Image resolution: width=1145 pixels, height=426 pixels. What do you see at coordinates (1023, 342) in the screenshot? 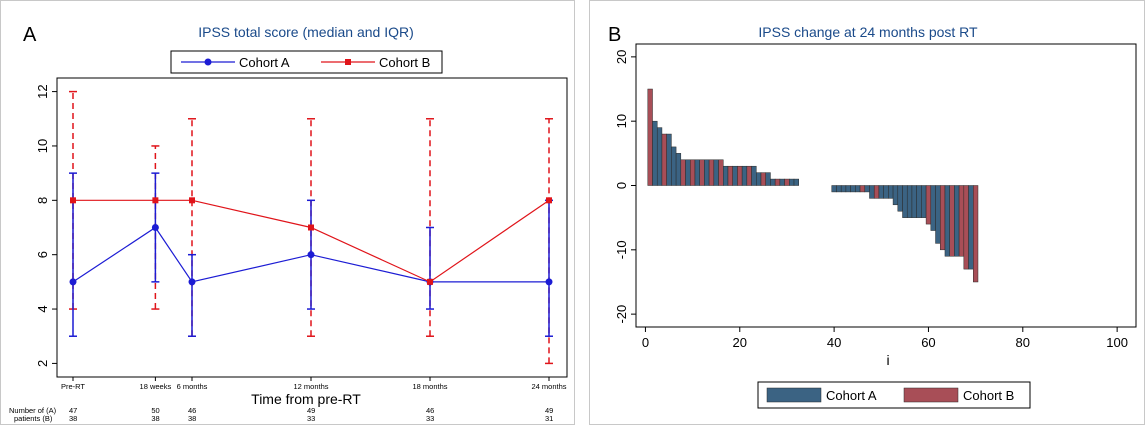
I see `x-tick-label: 80` at bounding box center [1023, 342].